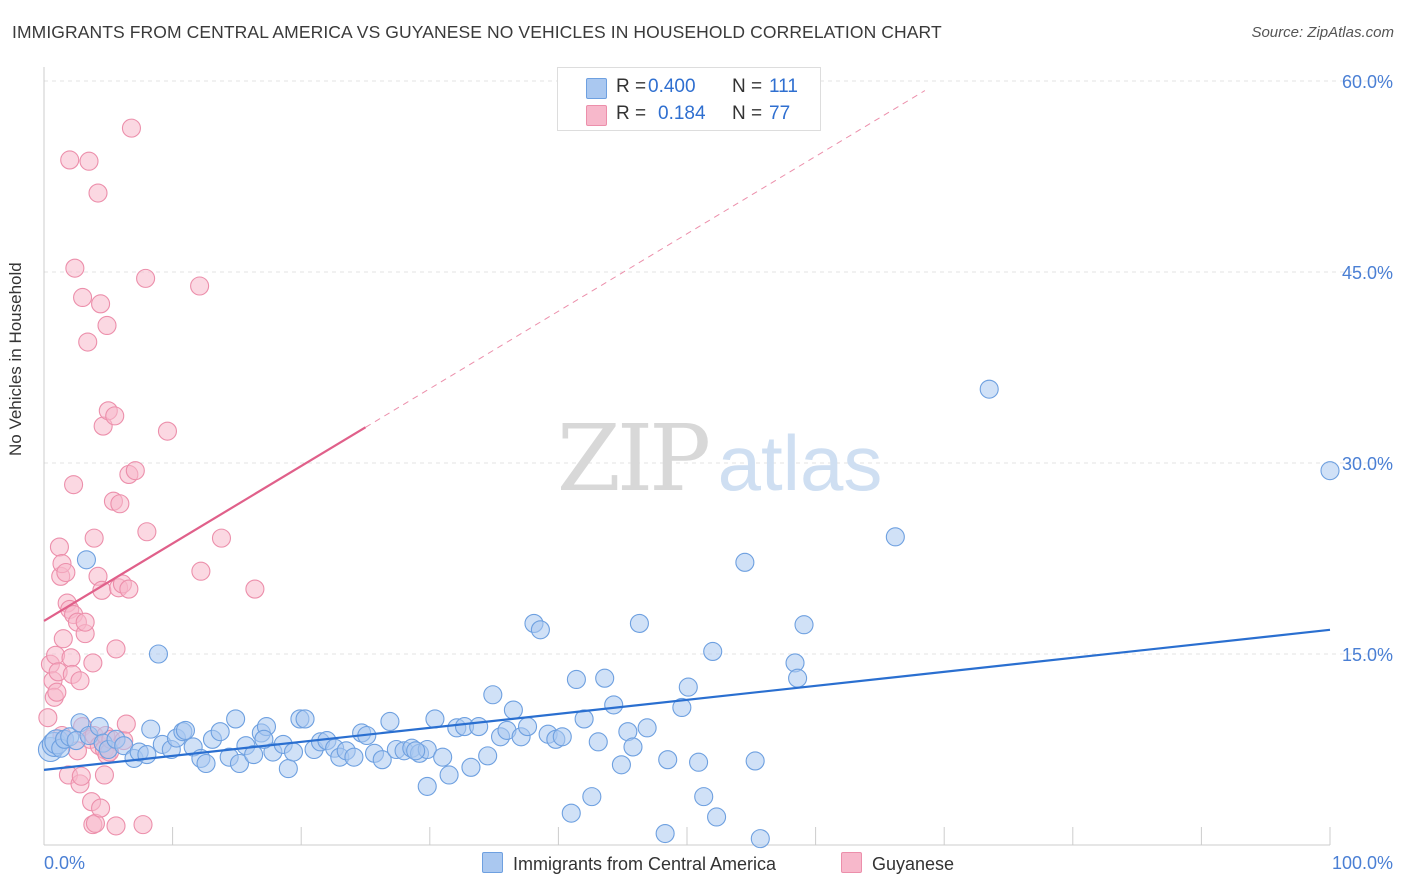 This screenshot has height=892, width=1406. What do you see at coordinates (645, 864) in the screenshot?
I see `bottom-legend-label: Immigrants from Central America` at bounding box center [645, 864].